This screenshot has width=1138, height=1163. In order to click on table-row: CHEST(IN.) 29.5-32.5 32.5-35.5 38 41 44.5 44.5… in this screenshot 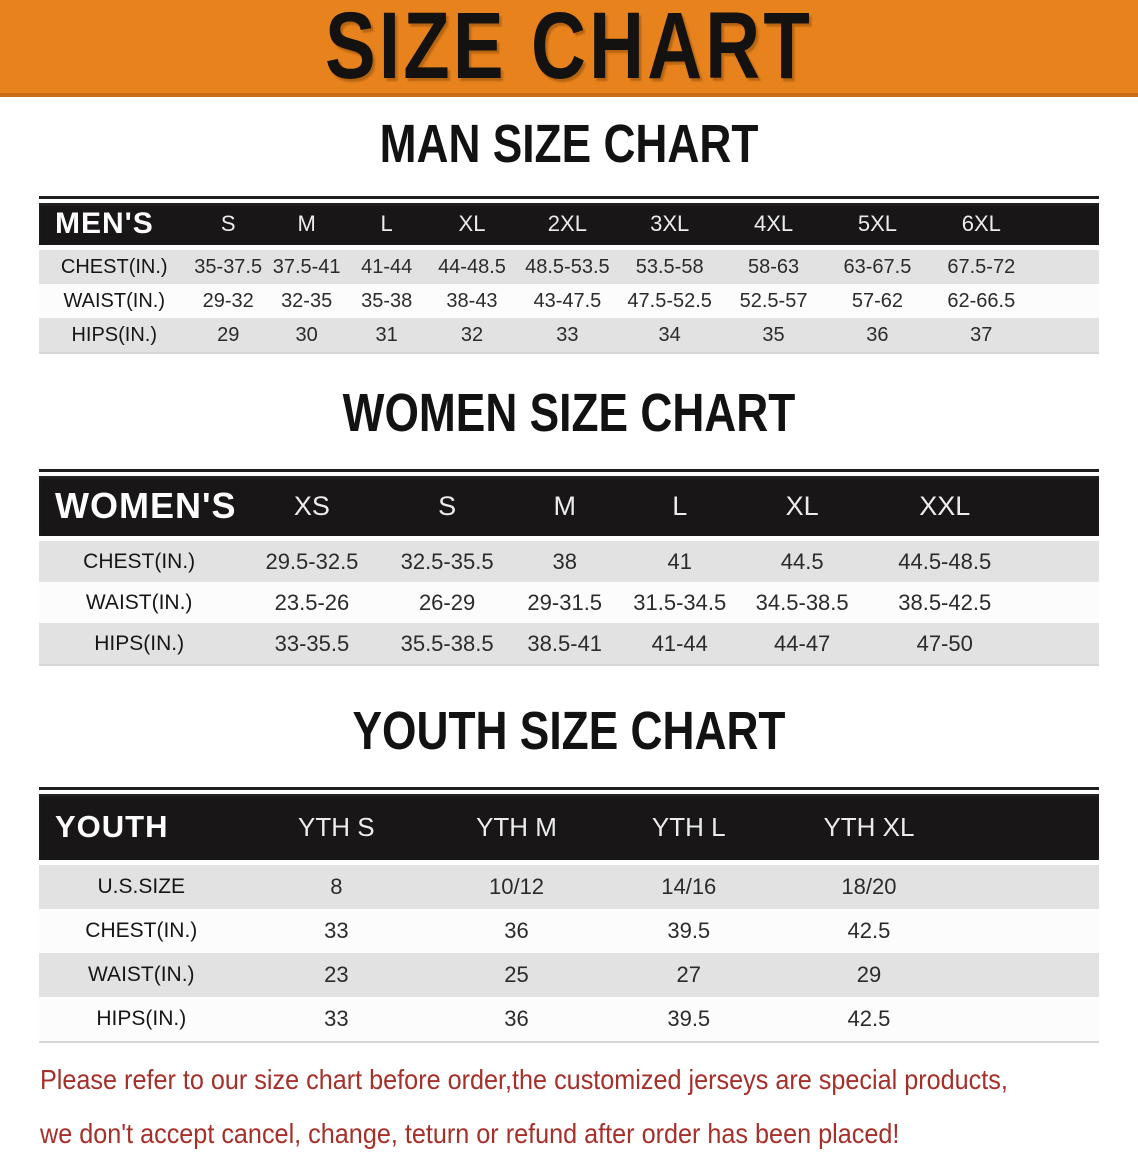, I will do `click(569, 561)`.